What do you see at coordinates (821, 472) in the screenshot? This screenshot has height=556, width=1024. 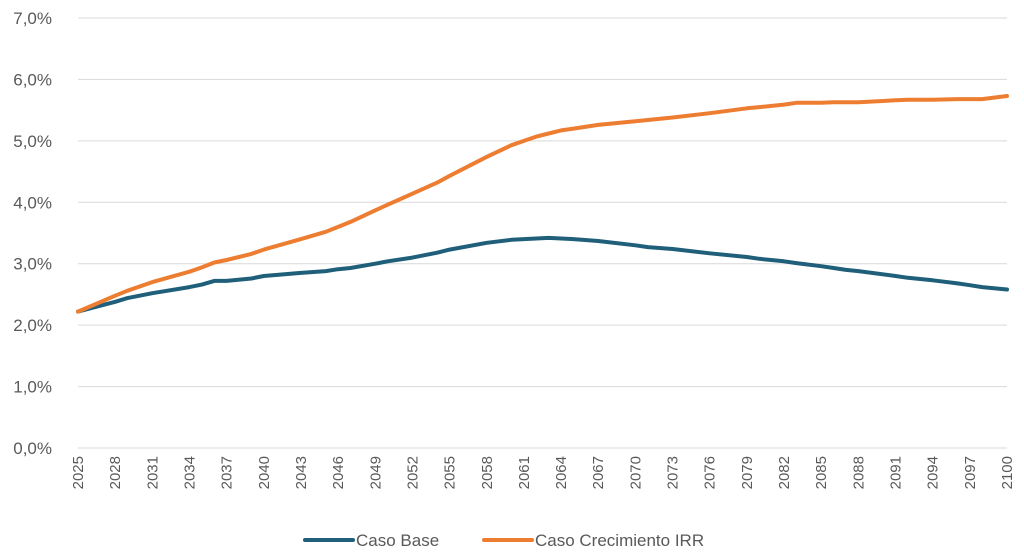 I see `x-tick-label: 2085` at bounding box center [821, 472].